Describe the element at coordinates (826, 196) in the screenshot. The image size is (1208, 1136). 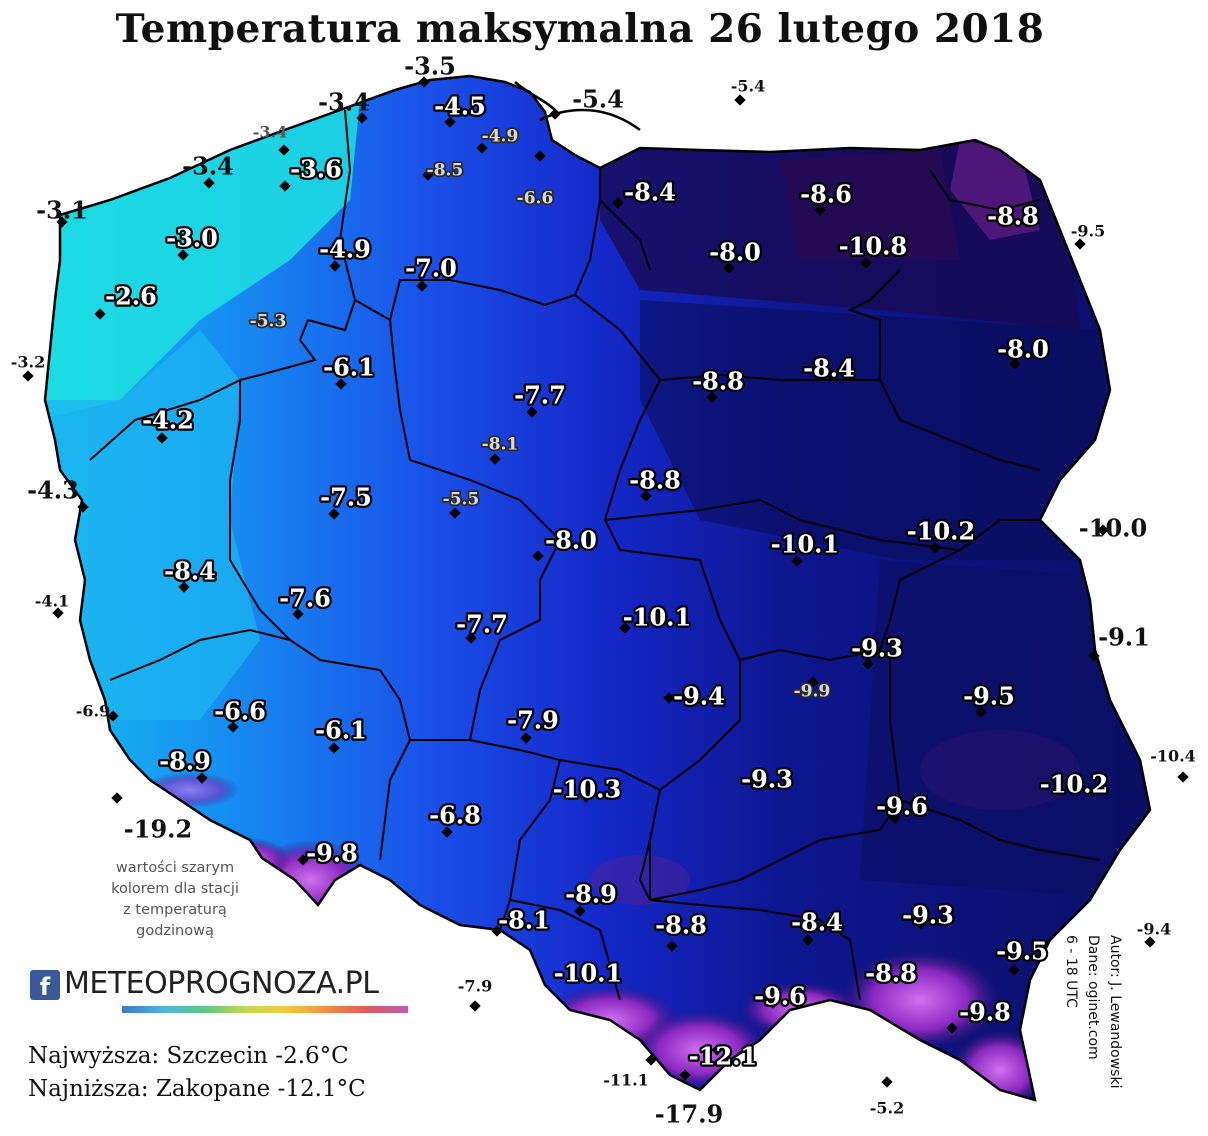
I see `station: -8.6` at that location.